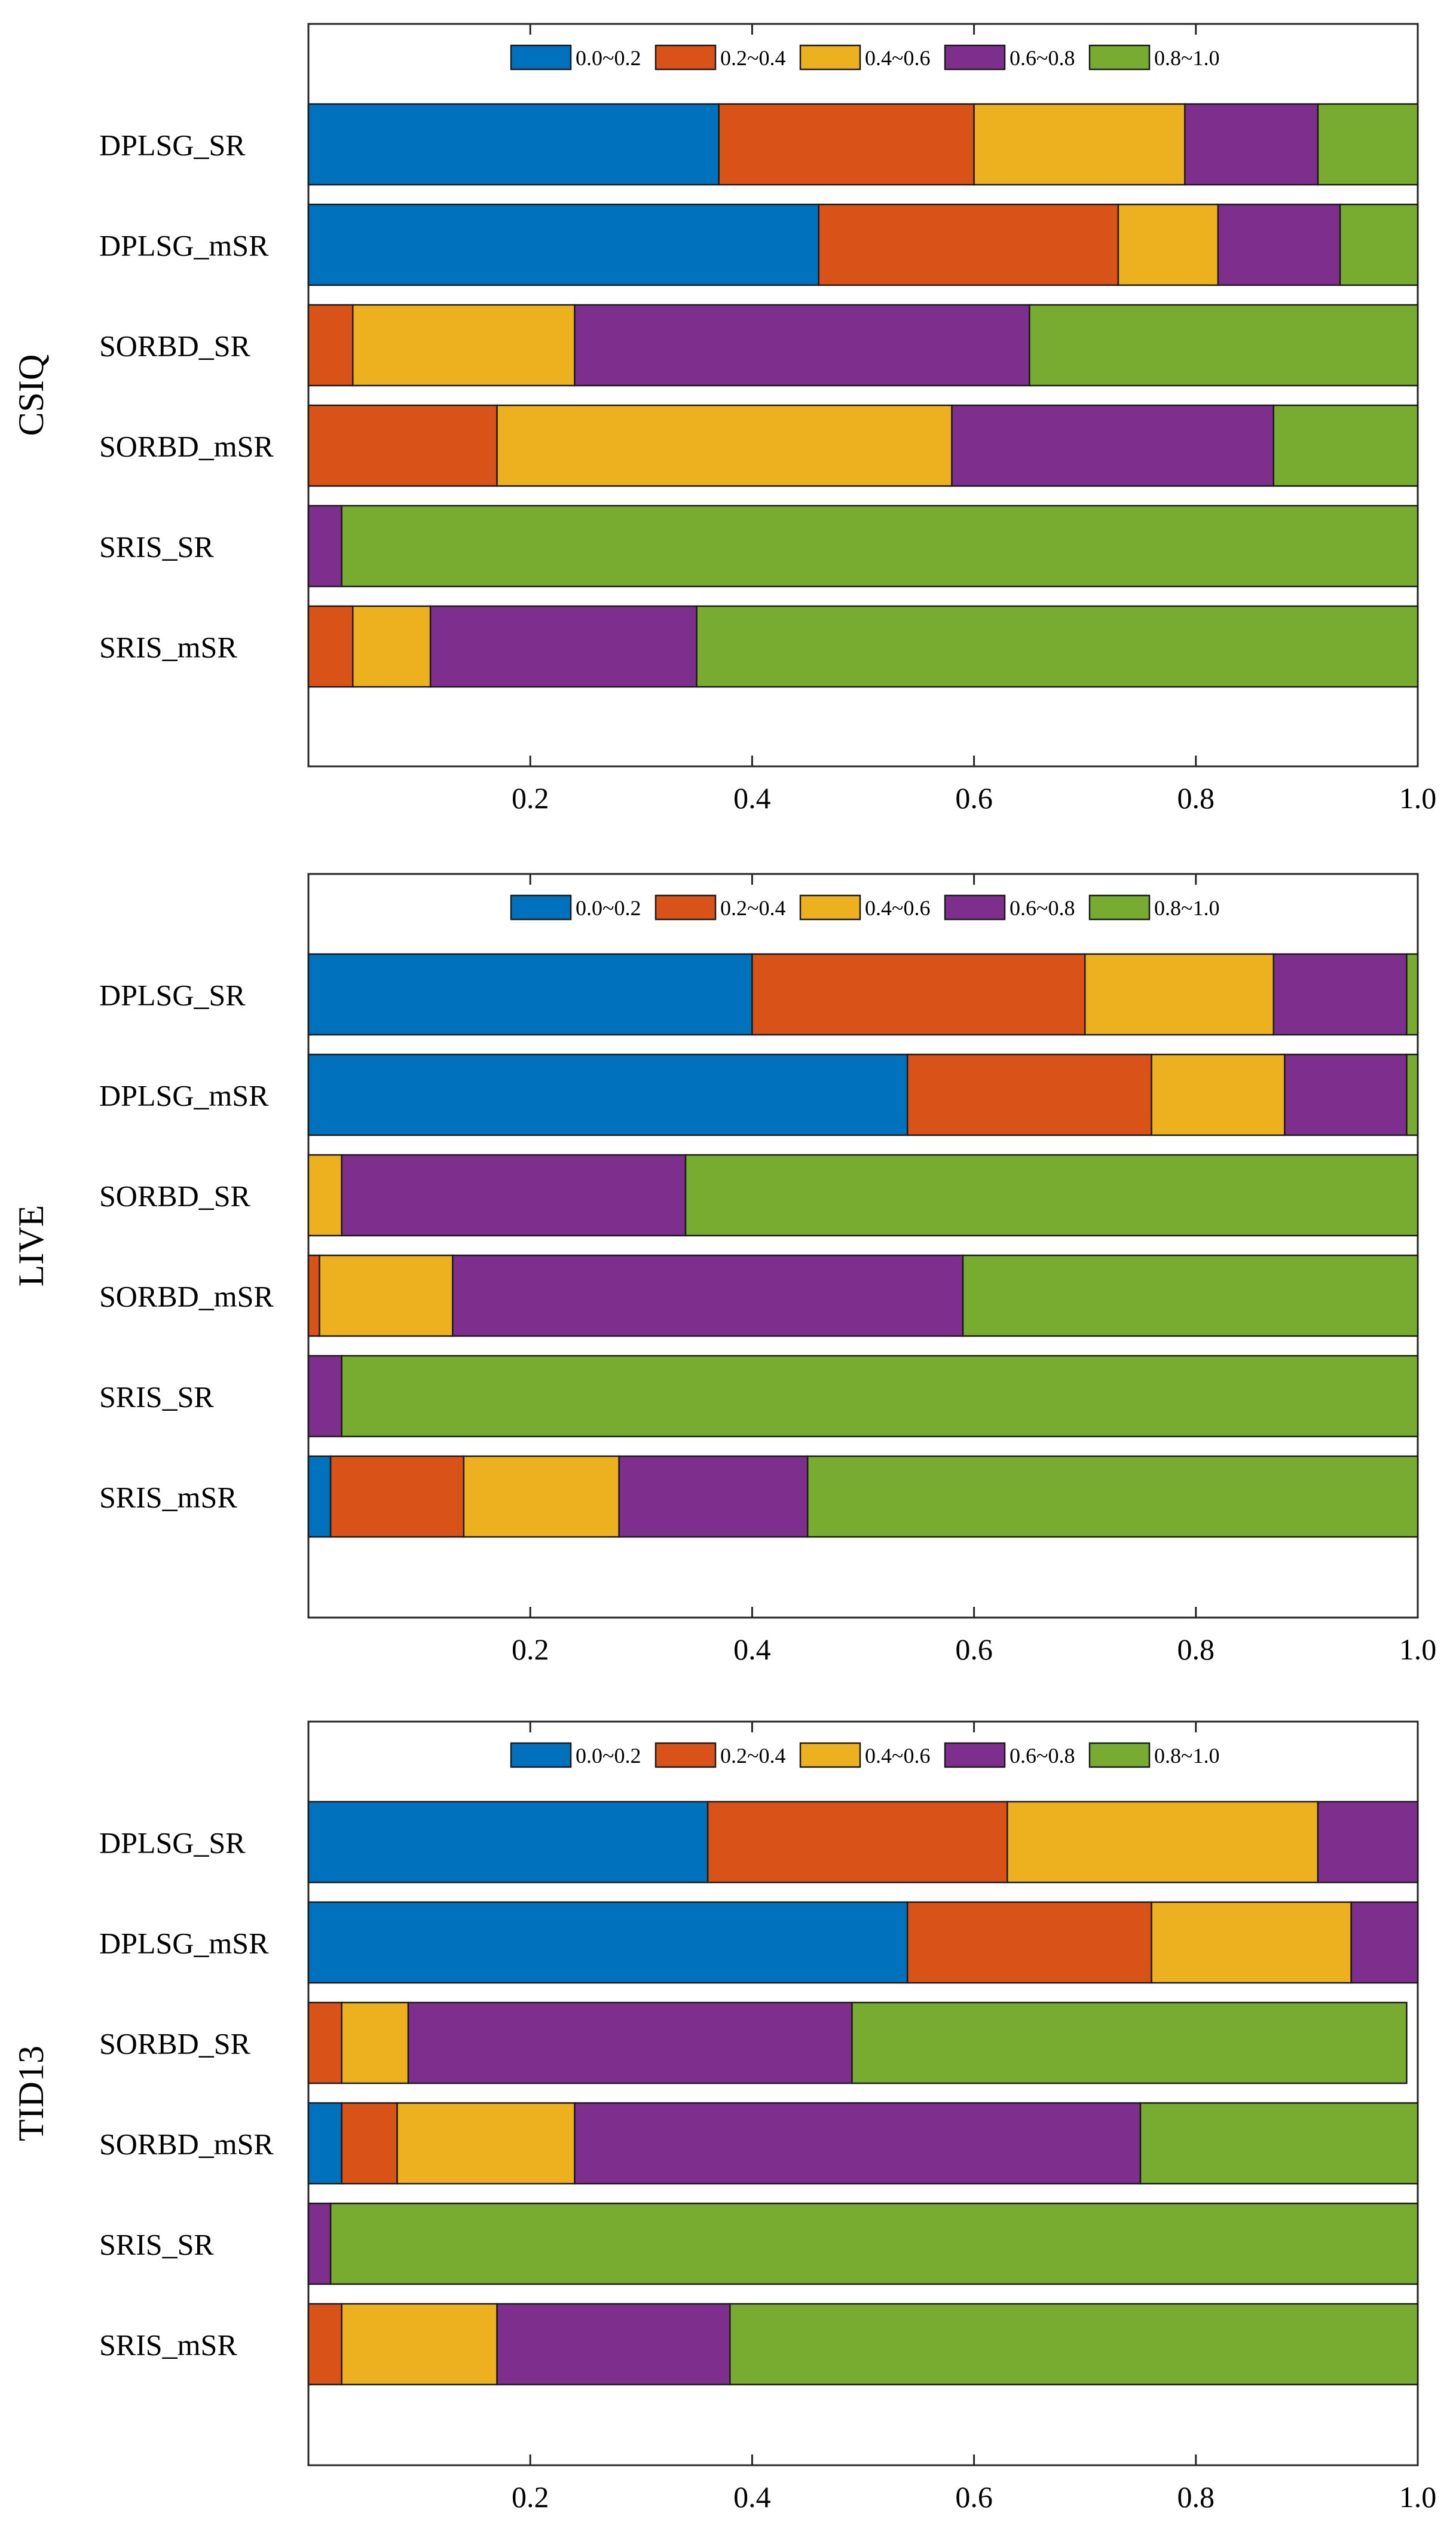  What do you see at coordinates (184, 1095) in the screenshot?
I see `category-label: DPLSG_mSR` at bounding box center [184, 1095].